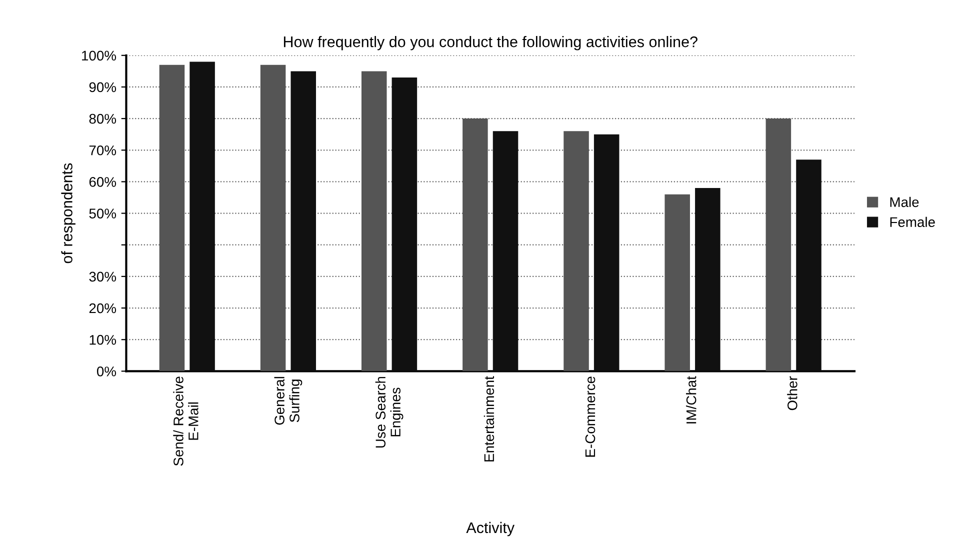 The width and height of the screenshot is (971, 554). What do you see at coordinates (185, 421) in the screenshot?
I see `x-tick-label: Send/ Receive E-Mail` at bounding box center [185, 421].